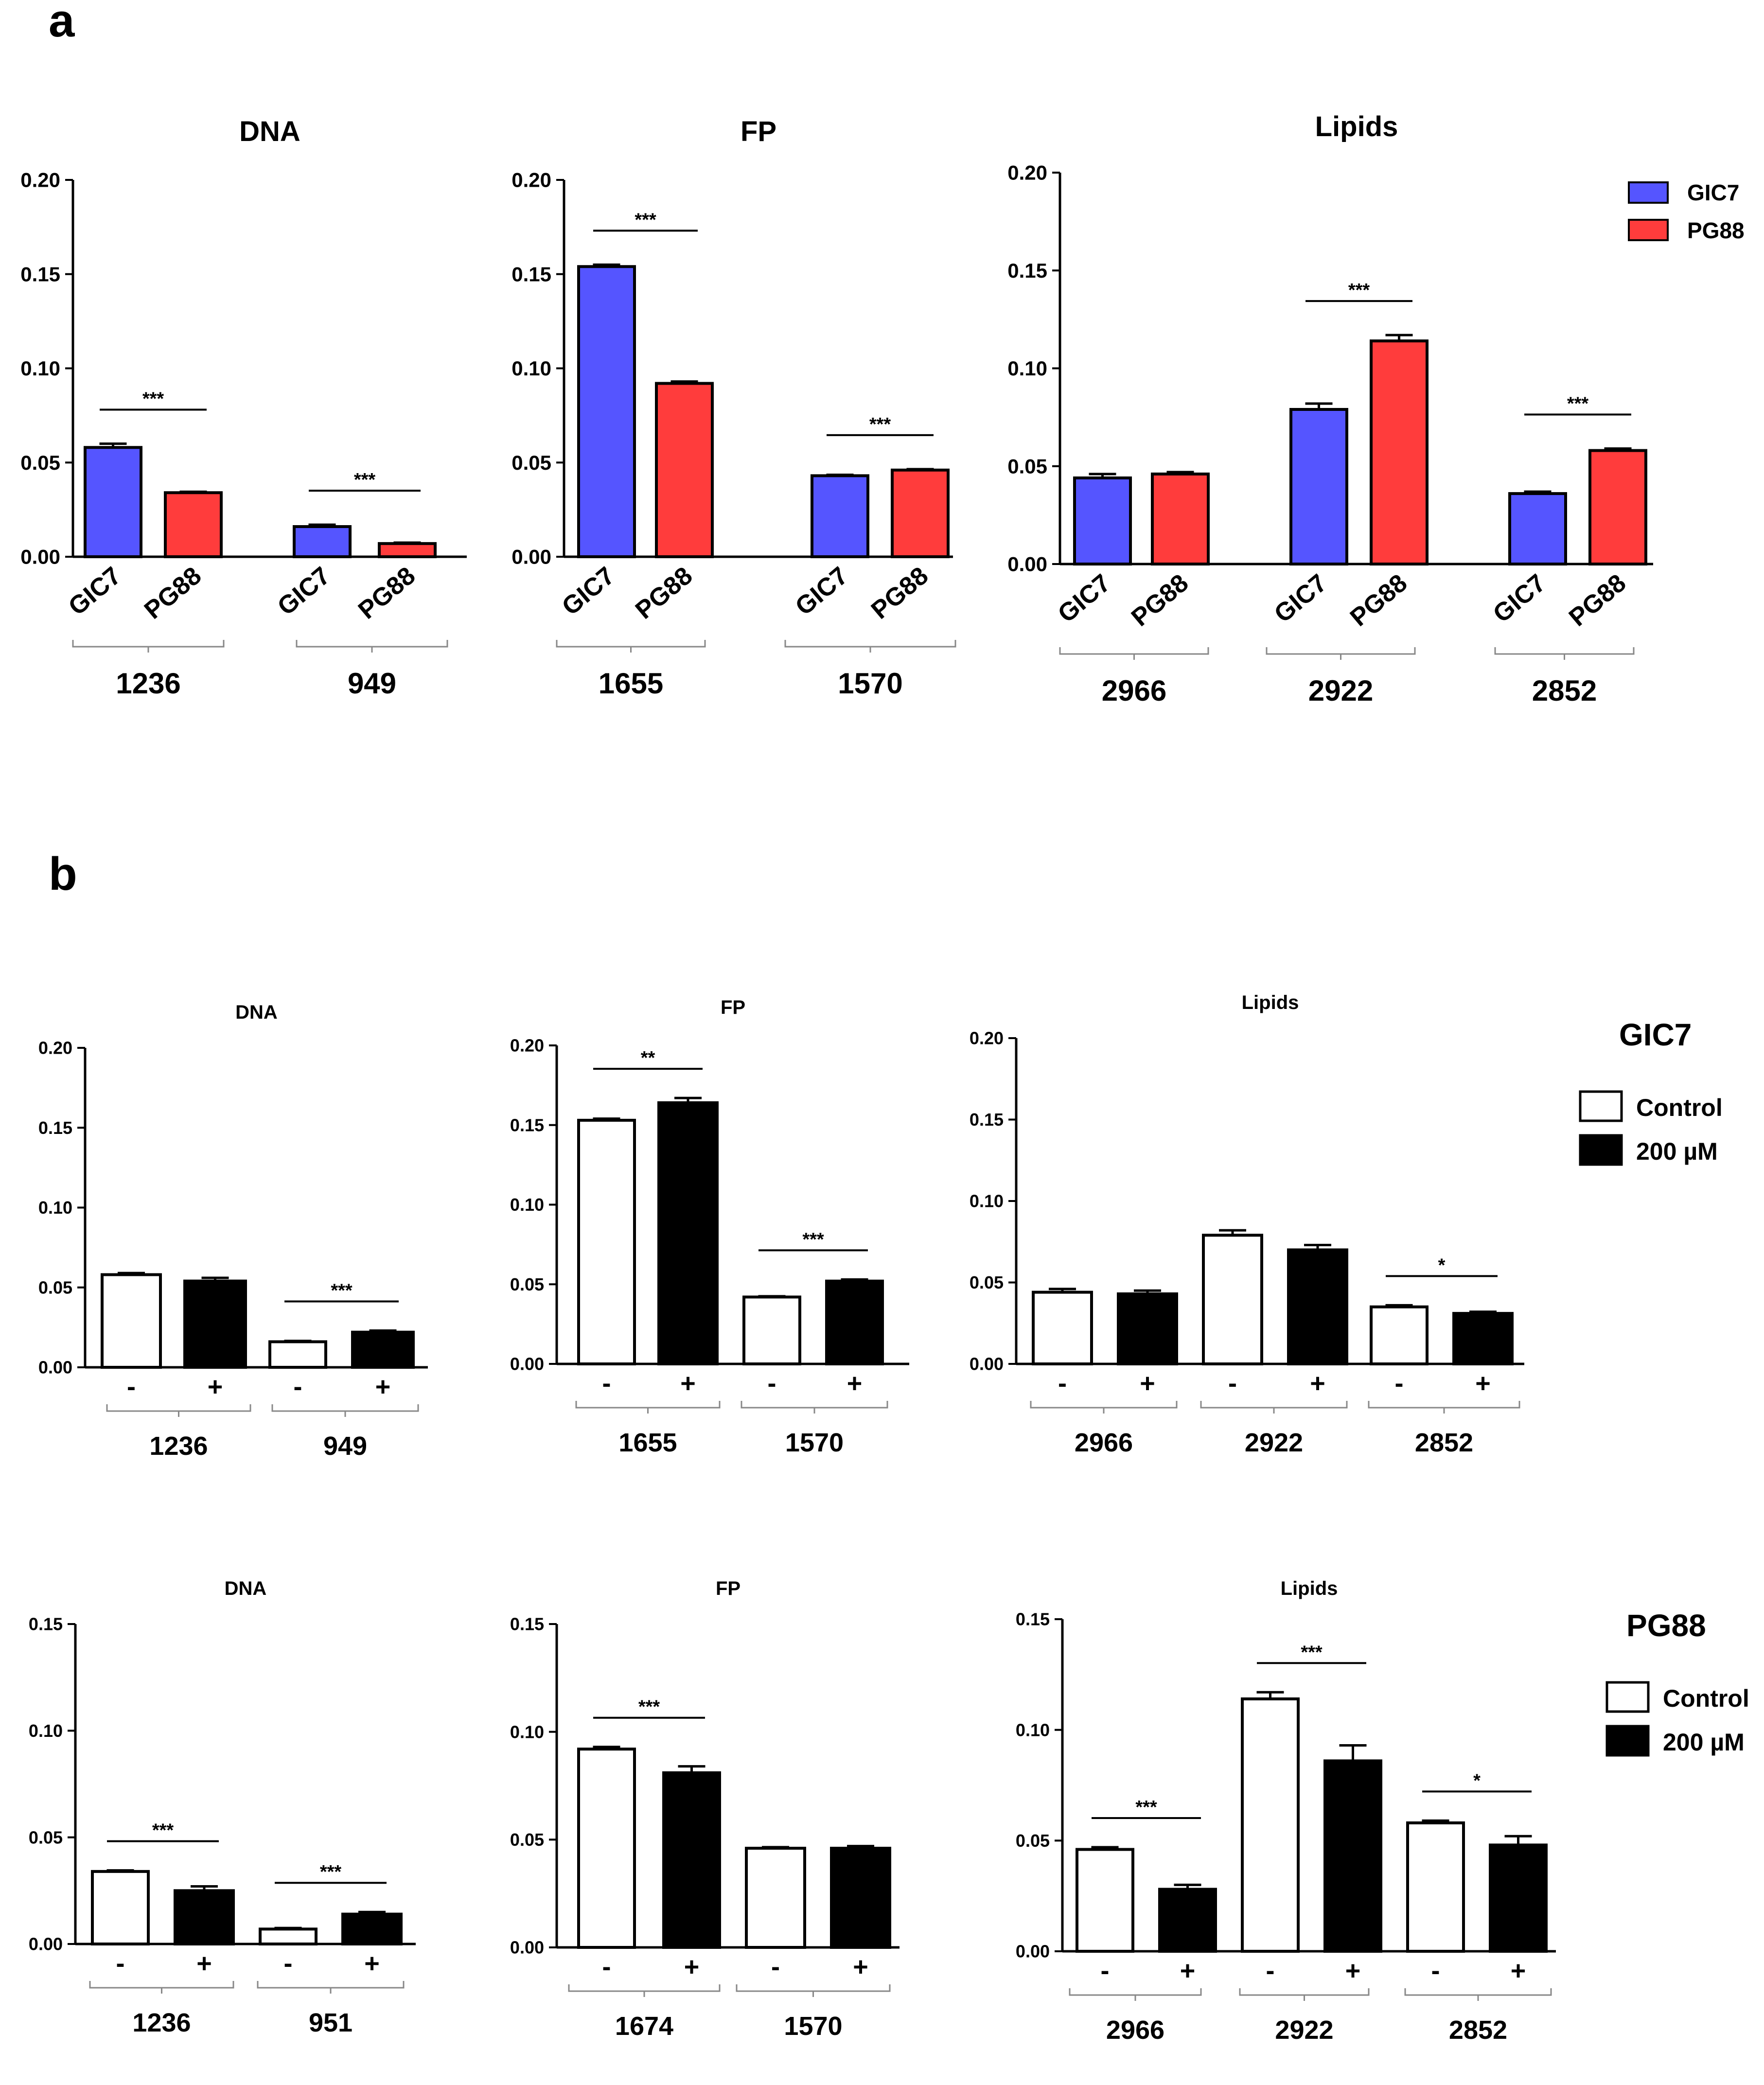 The image size is (1764, 2085). What do you see at coordinates (1651, 1091) in the screenshot?
I see `legend-panel-b-gic7: GIC7 Control 200 µM` at bounding box center [1651, 1091].